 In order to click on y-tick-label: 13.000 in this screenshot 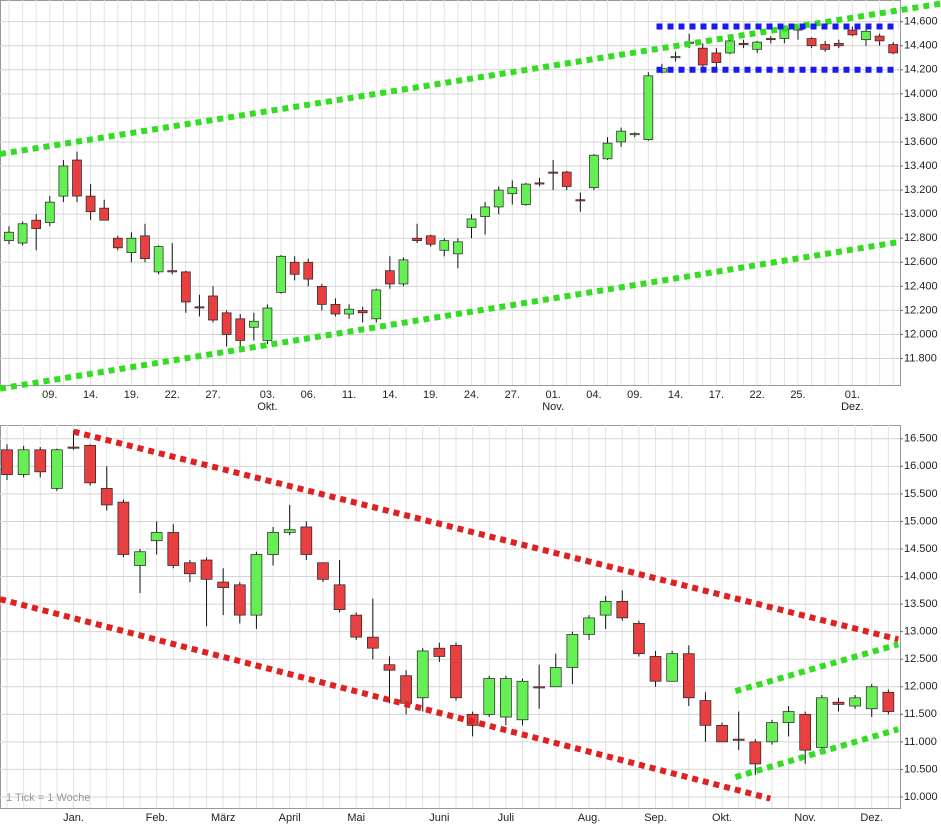, I will do `click(921, 632)`.